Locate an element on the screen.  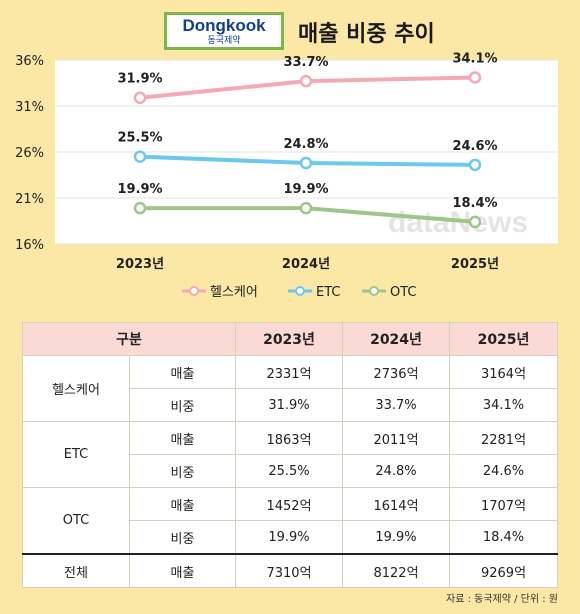
data-label: 31.9% is located at coordinates (139, 79).